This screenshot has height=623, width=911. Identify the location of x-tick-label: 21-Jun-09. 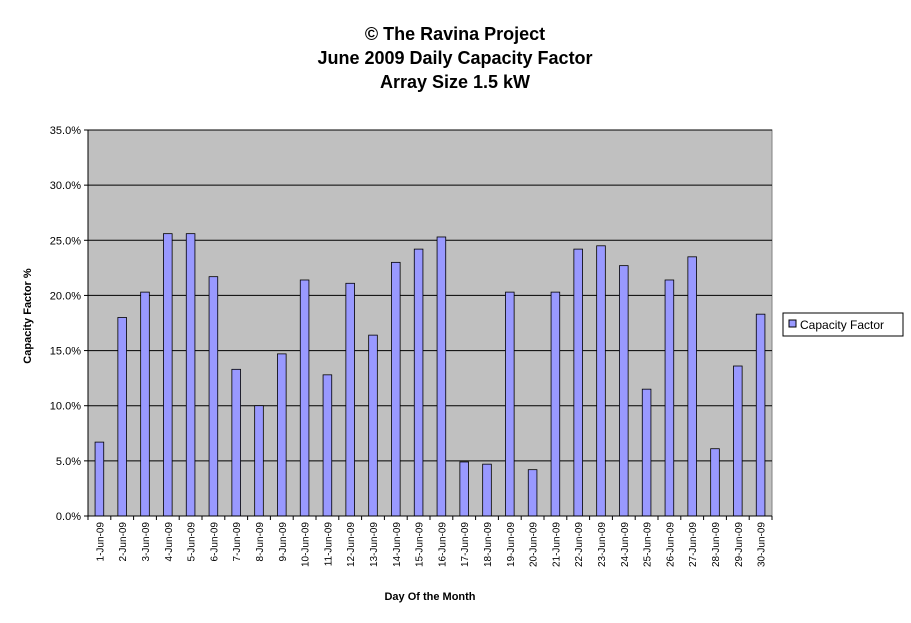
(556, 544).